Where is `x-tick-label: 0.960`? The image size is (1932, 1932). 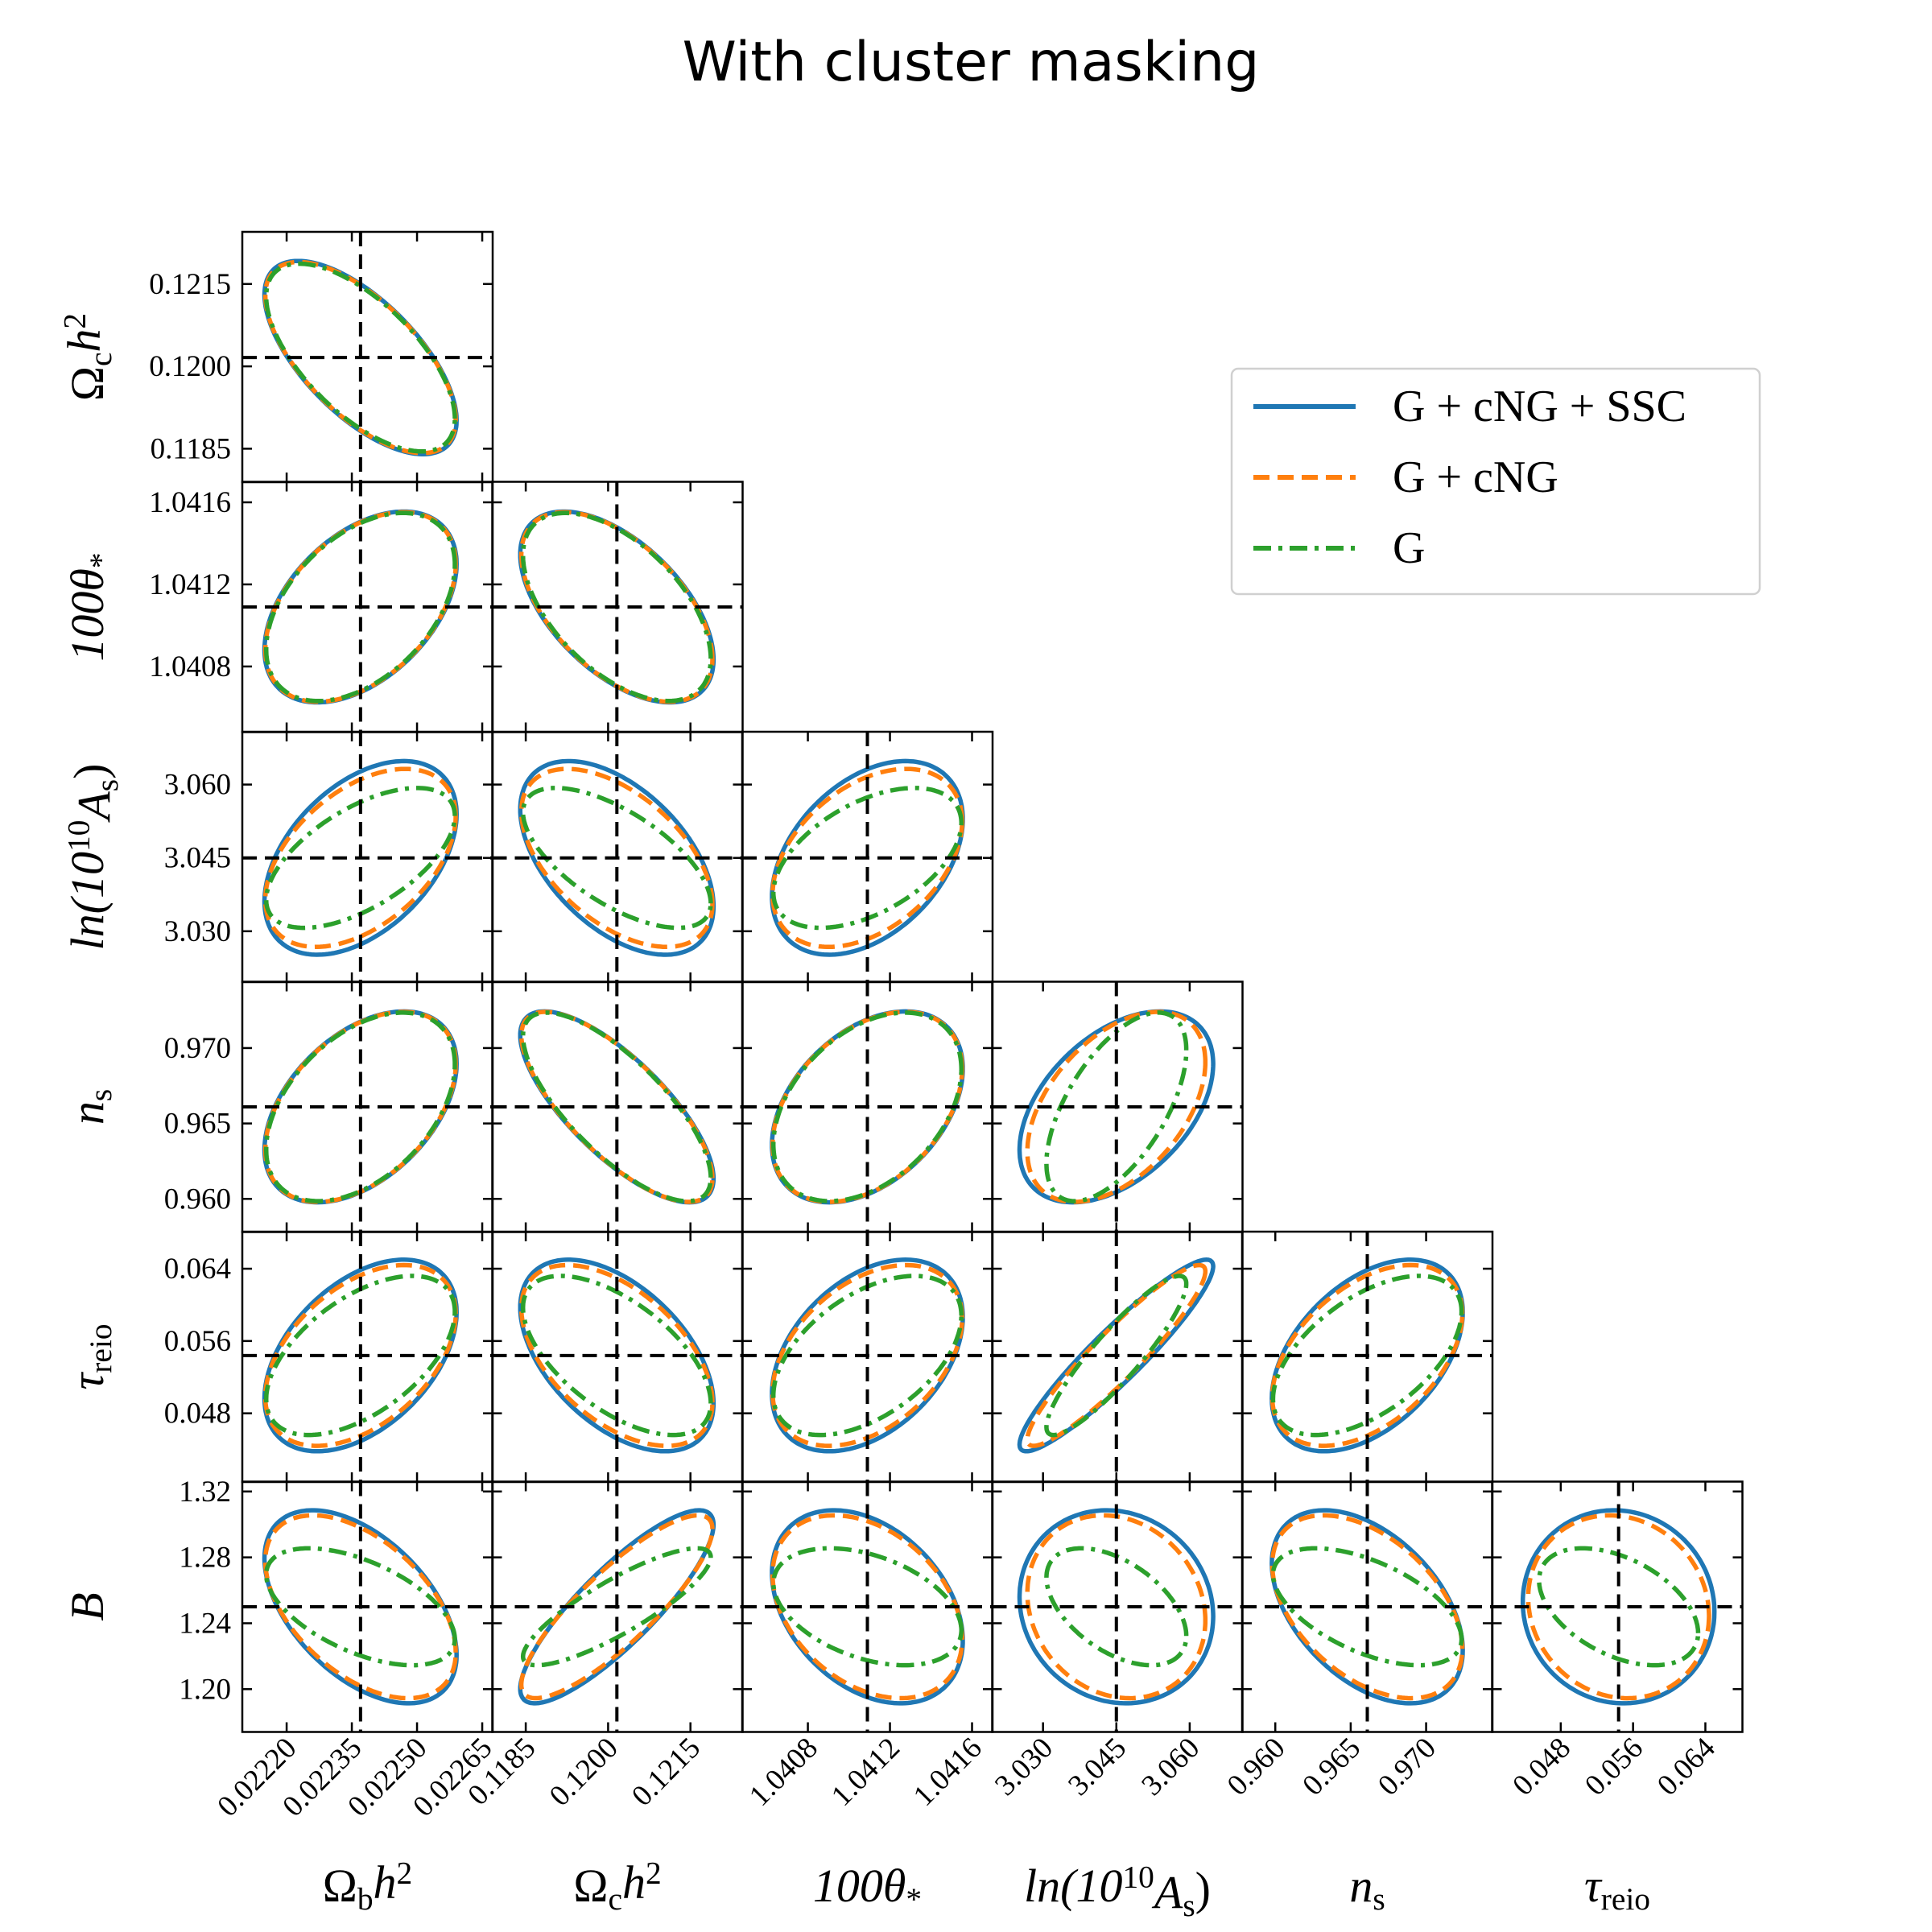 x-tick-label: 0.960 is located at coordinates (1256, 1767).